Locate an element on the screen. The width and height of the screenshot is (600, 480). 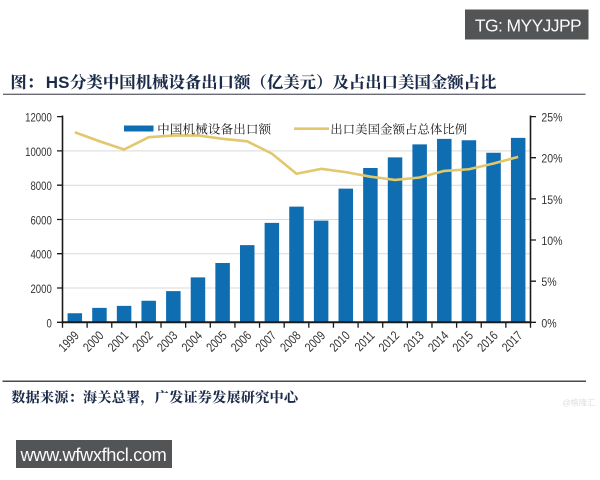
svg-text: 20% is located at coordinates (551, 159).